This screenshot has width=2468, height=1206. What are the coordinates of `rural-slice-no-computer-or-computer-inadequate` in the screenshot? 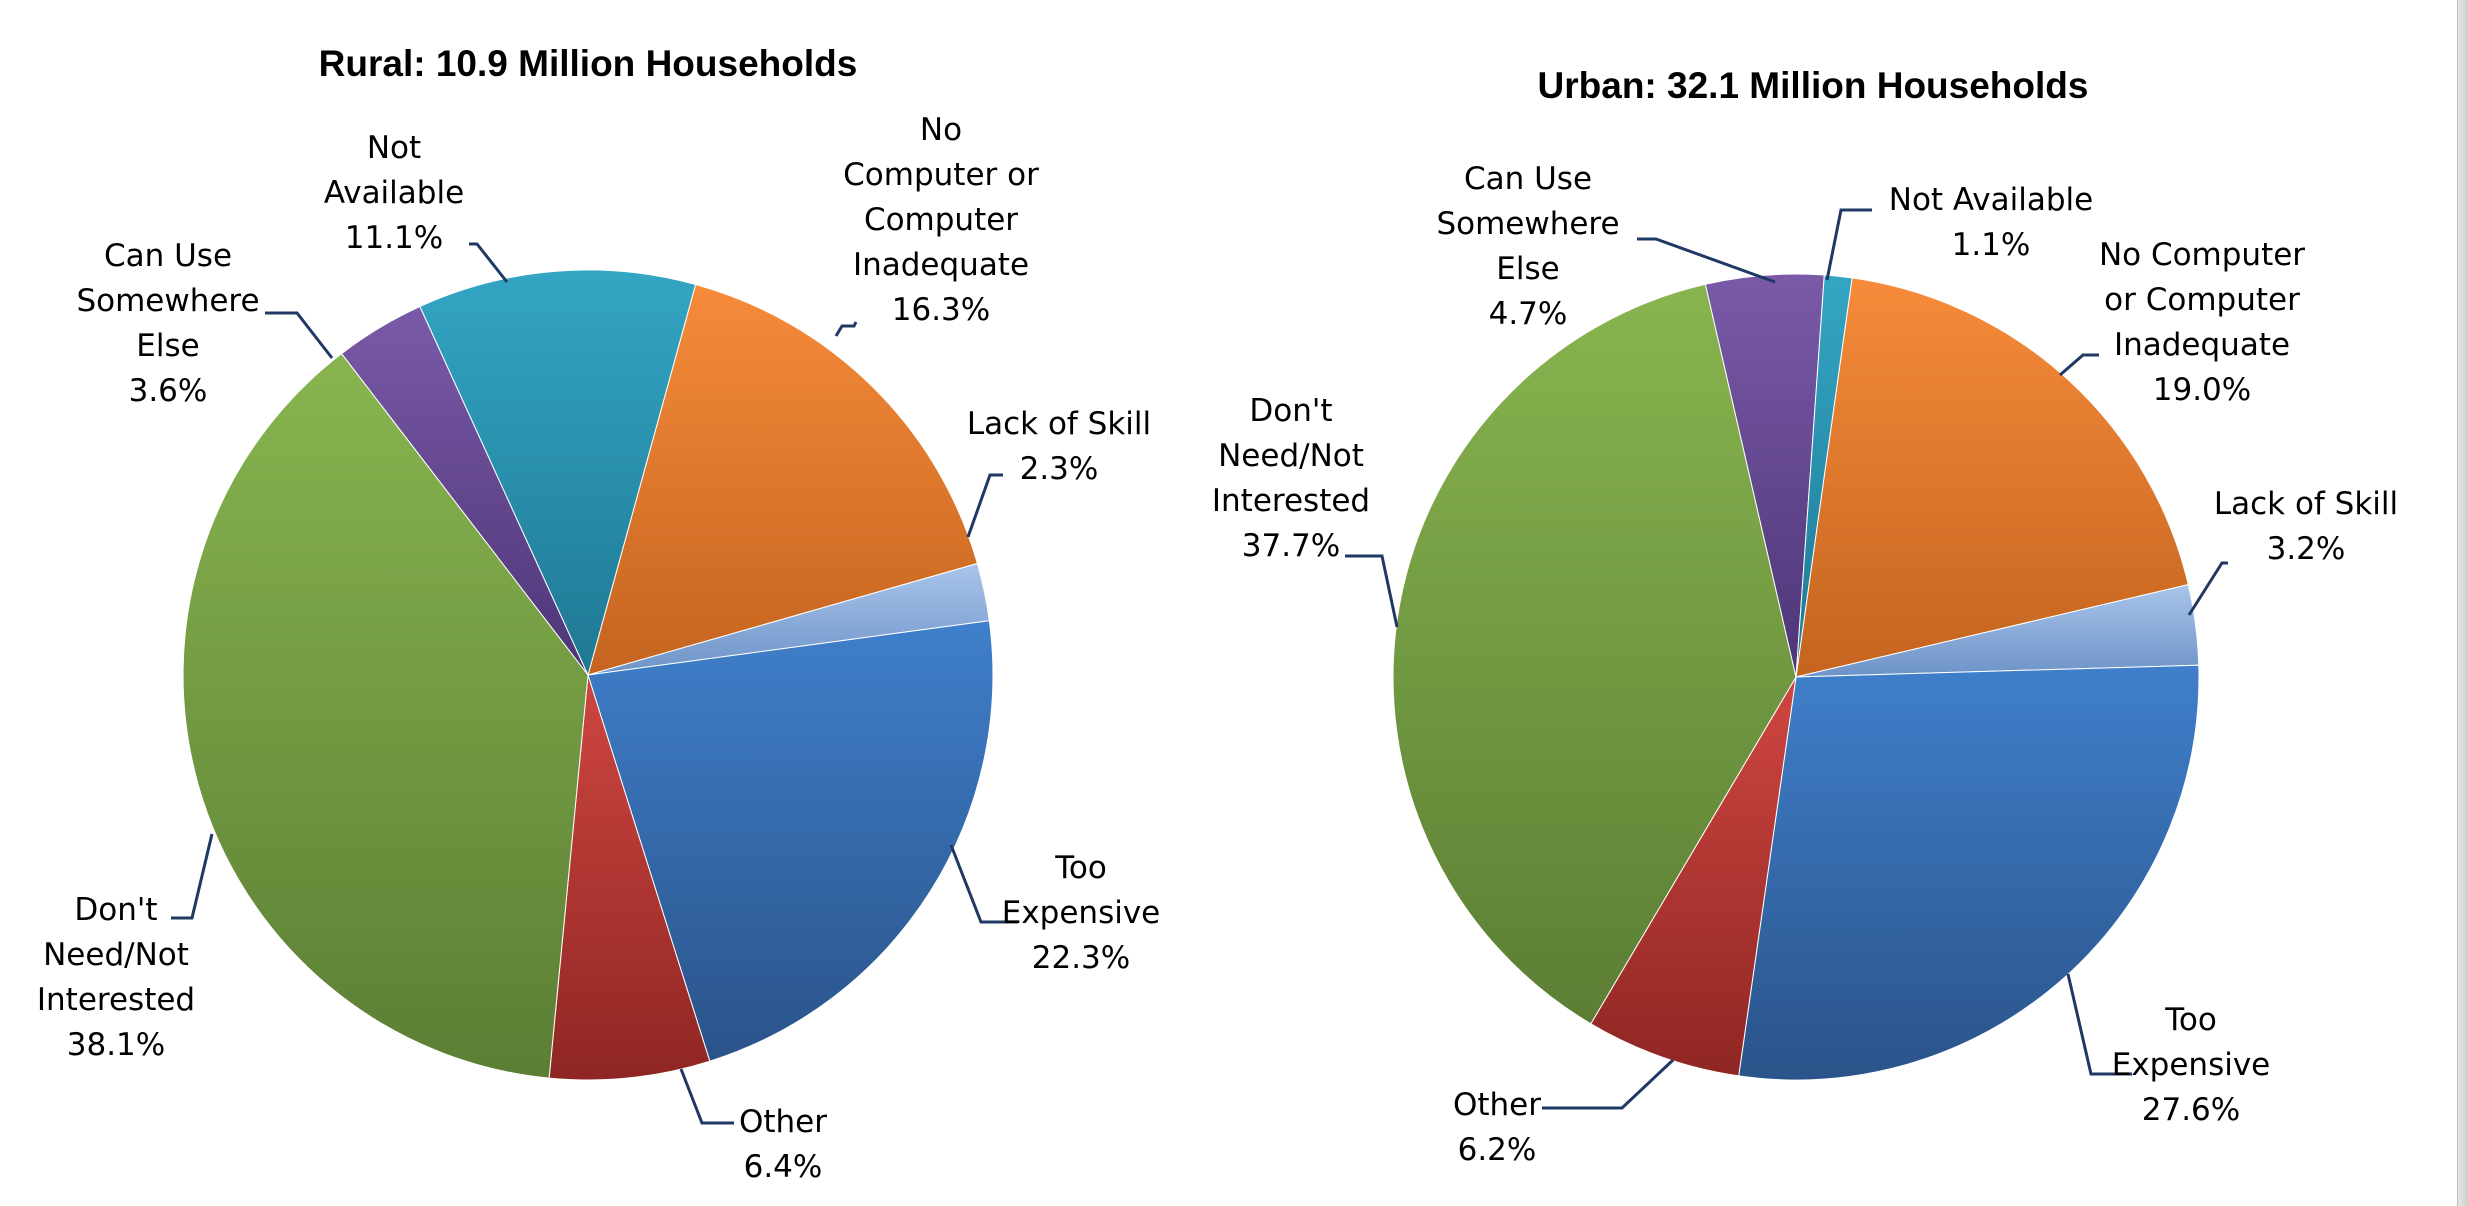 It's located at (783, 479).